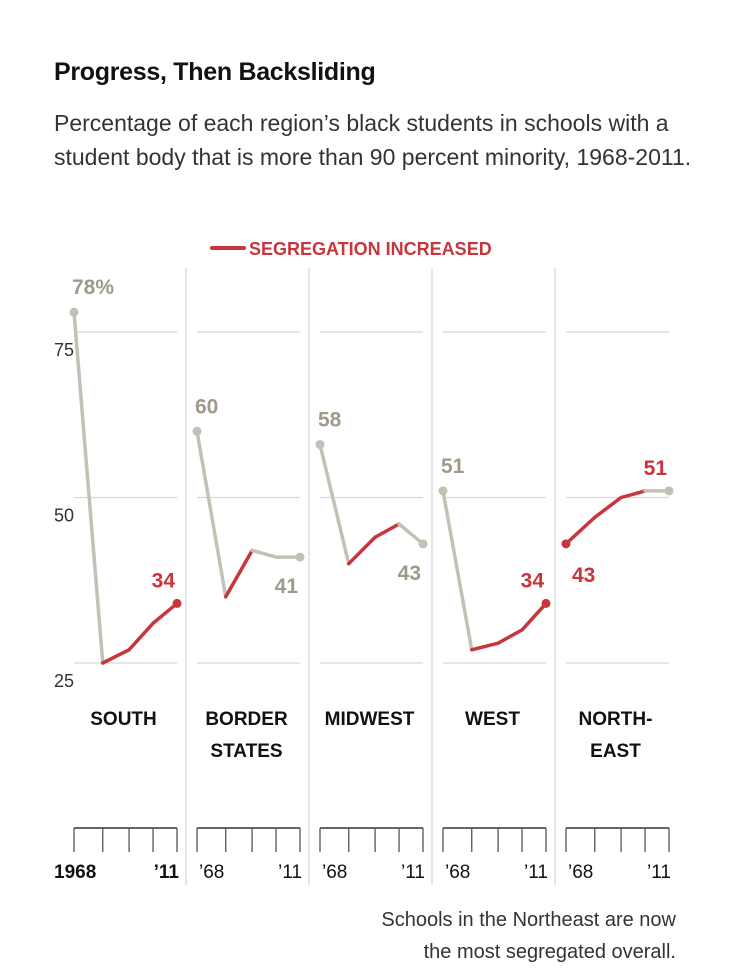 The width and height of the screenshot is (750, 978). Describe the element at coordinates (64, 681) in the screenshot. I see `y-tick-label: 25` at that location.